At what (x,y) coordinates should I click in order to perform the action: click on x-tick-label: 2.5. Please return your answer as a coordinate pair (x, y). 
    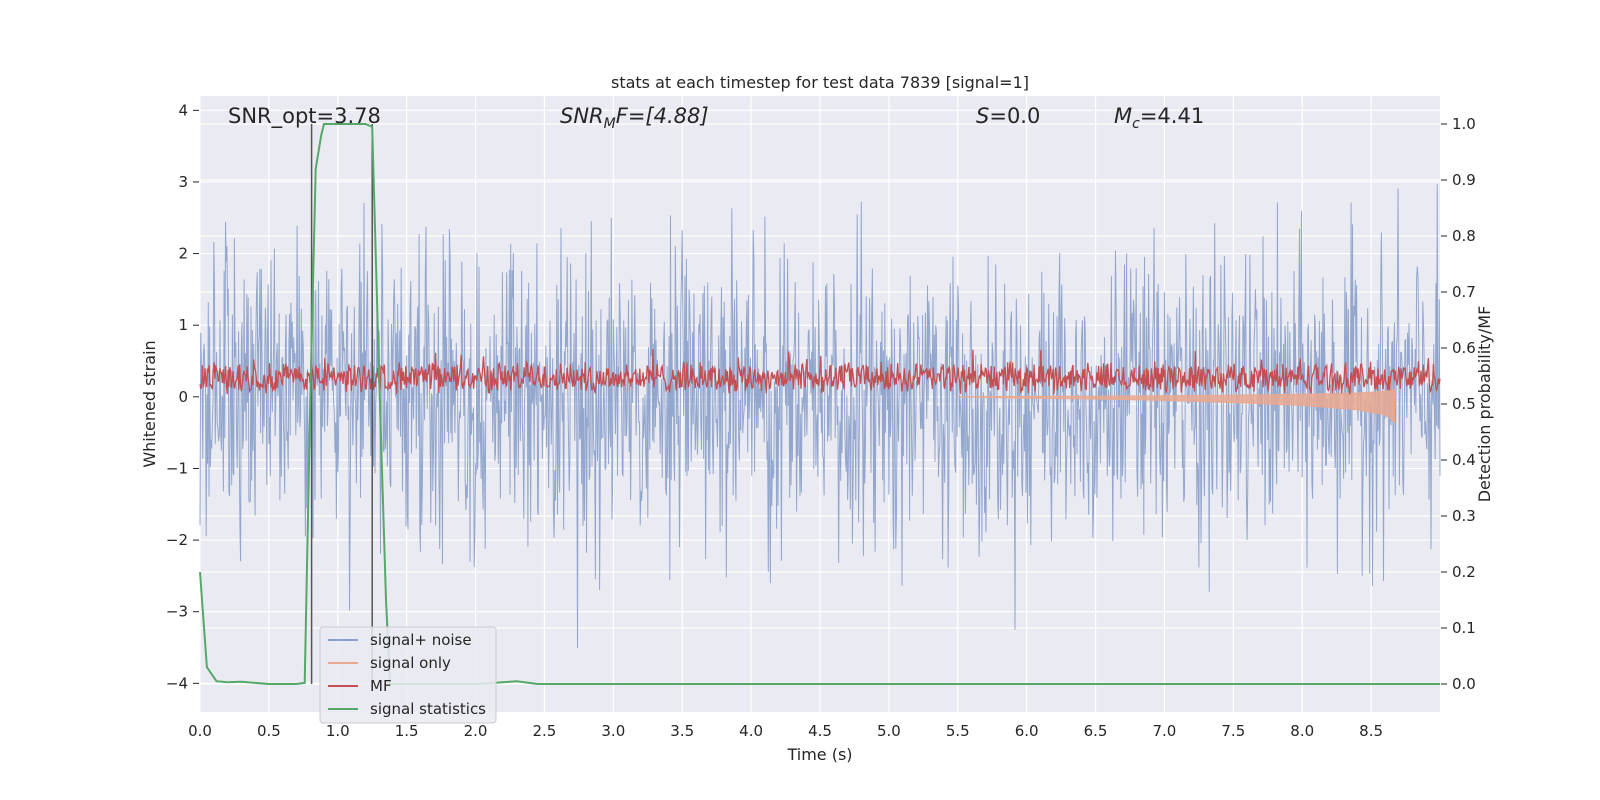
    Looking at the image, I should click on (545, 731).